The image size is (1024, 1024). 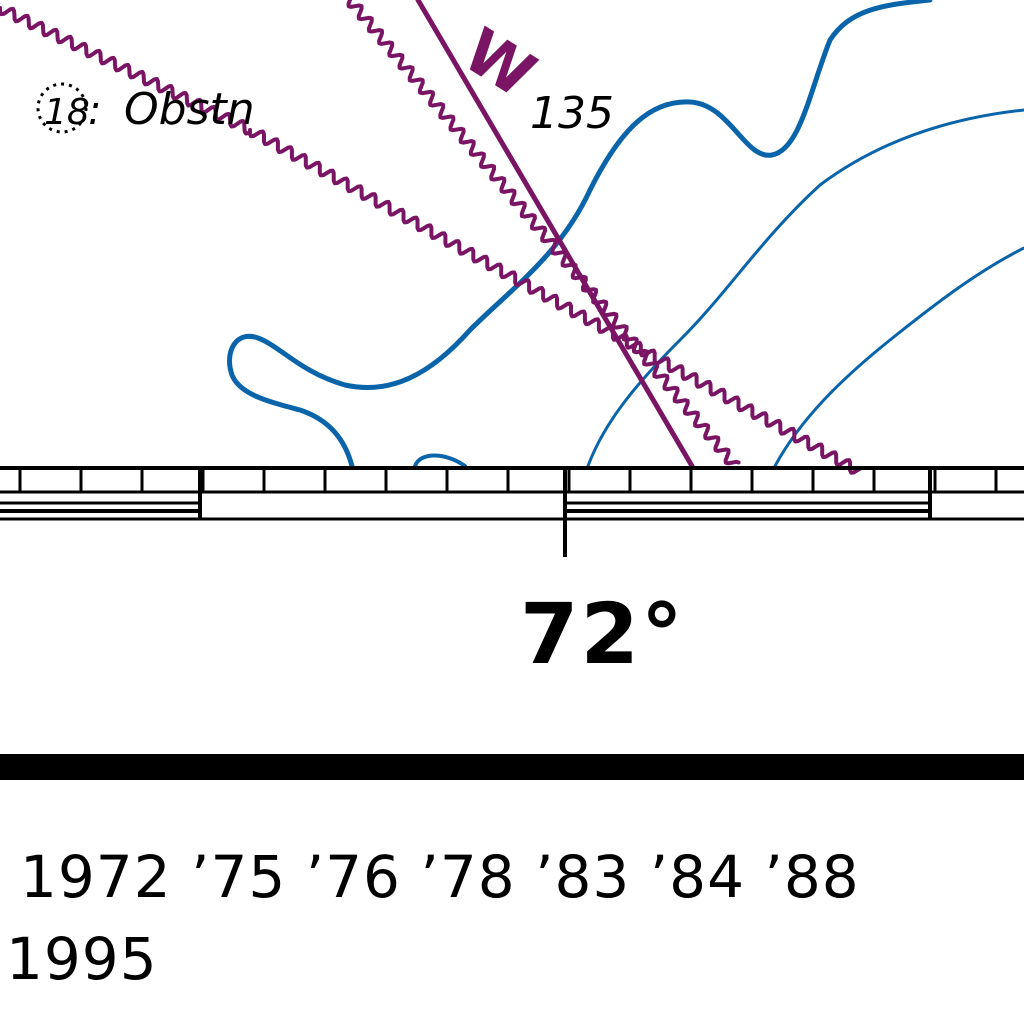 What do you see at coordinates (189, 109) in the screenshot?
I see `obstruction-label: Obstn` at bounding box center [189, 109].